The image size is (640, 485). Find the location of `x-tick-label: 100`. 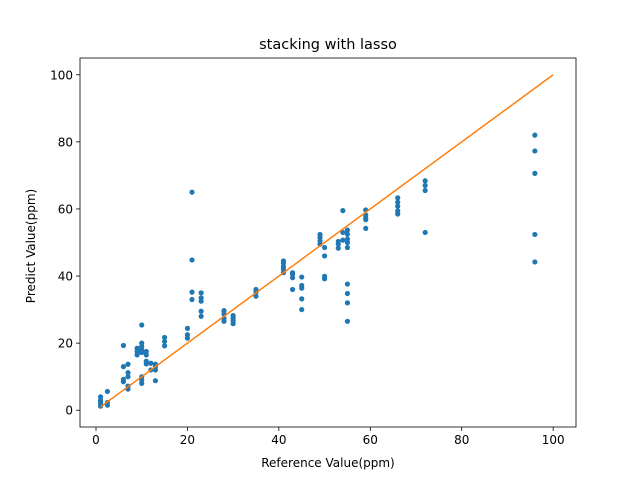

x-tick-label: 100 is located at coordinates (553, 440).